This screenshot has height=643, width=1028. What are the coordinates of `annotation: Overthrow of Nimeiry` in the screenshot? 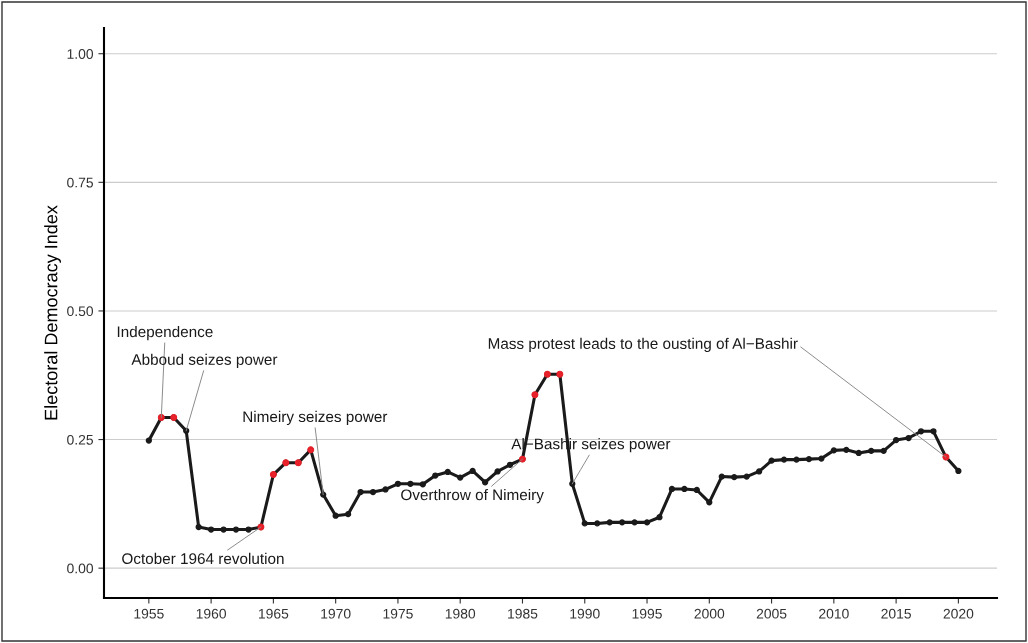 It's located at (472, 496).